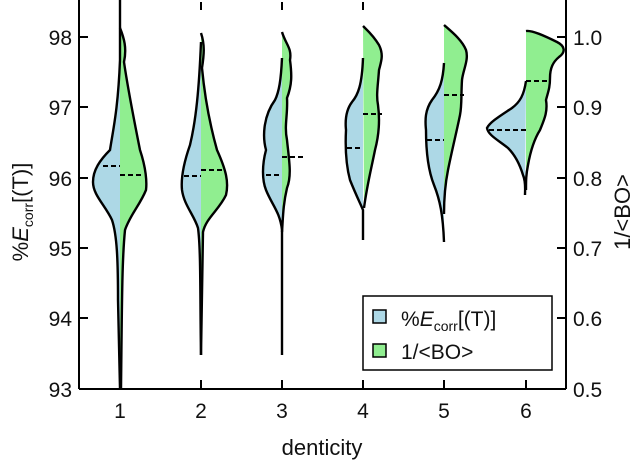  I want to click on left-tick-96: 96, so click(60, 179).